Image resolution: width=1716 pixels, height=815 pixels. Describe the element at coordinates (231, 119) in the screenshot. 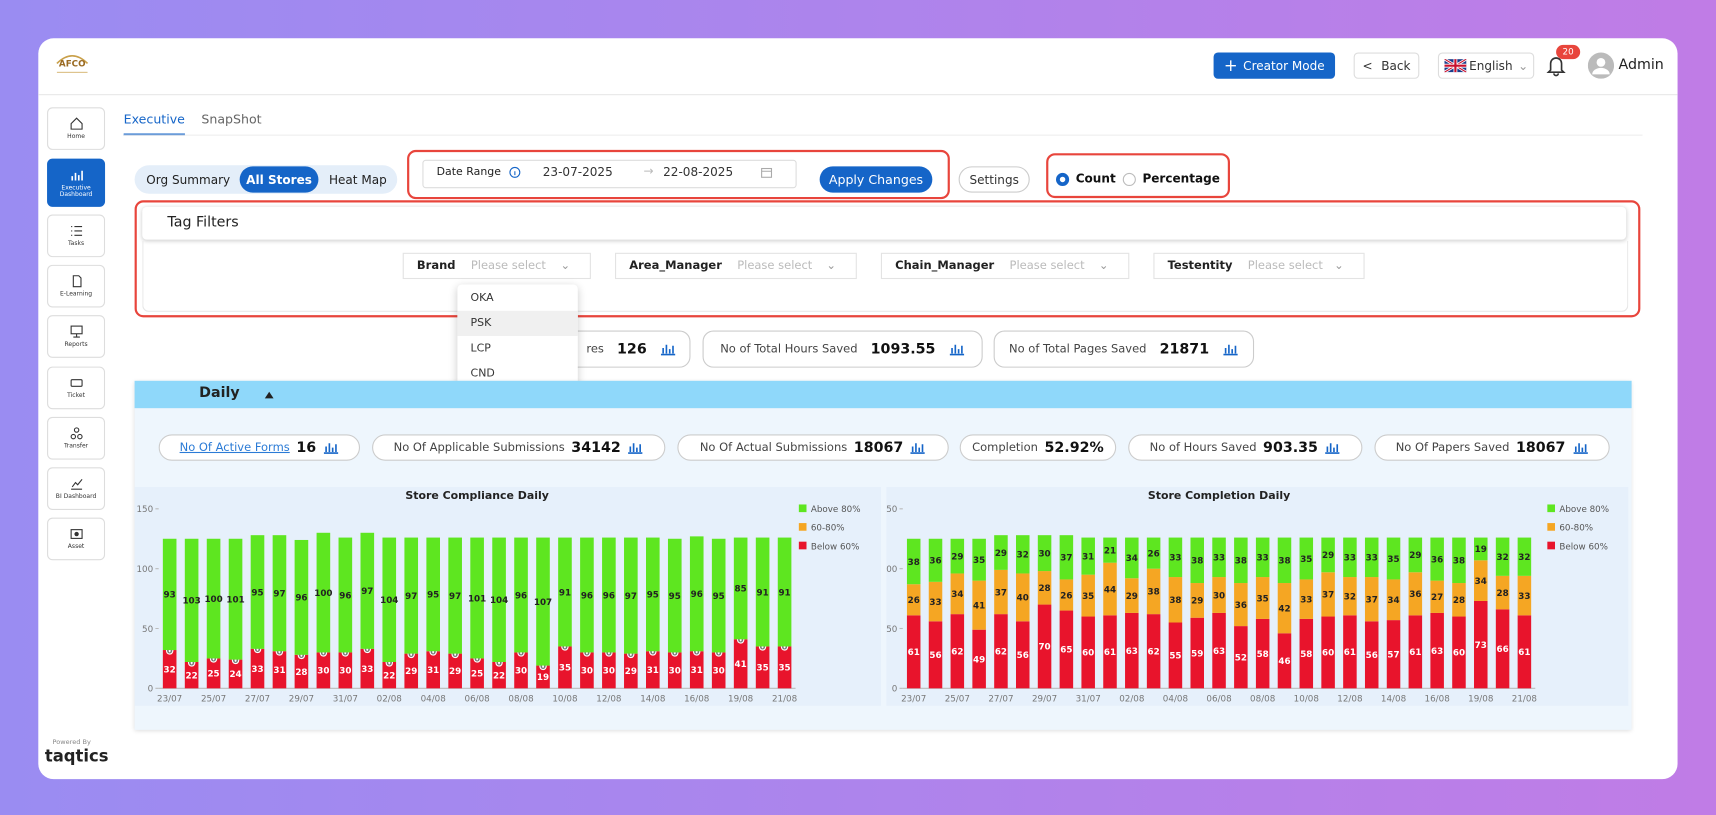

I see `tab-snapshot: SnapShot` at that location.